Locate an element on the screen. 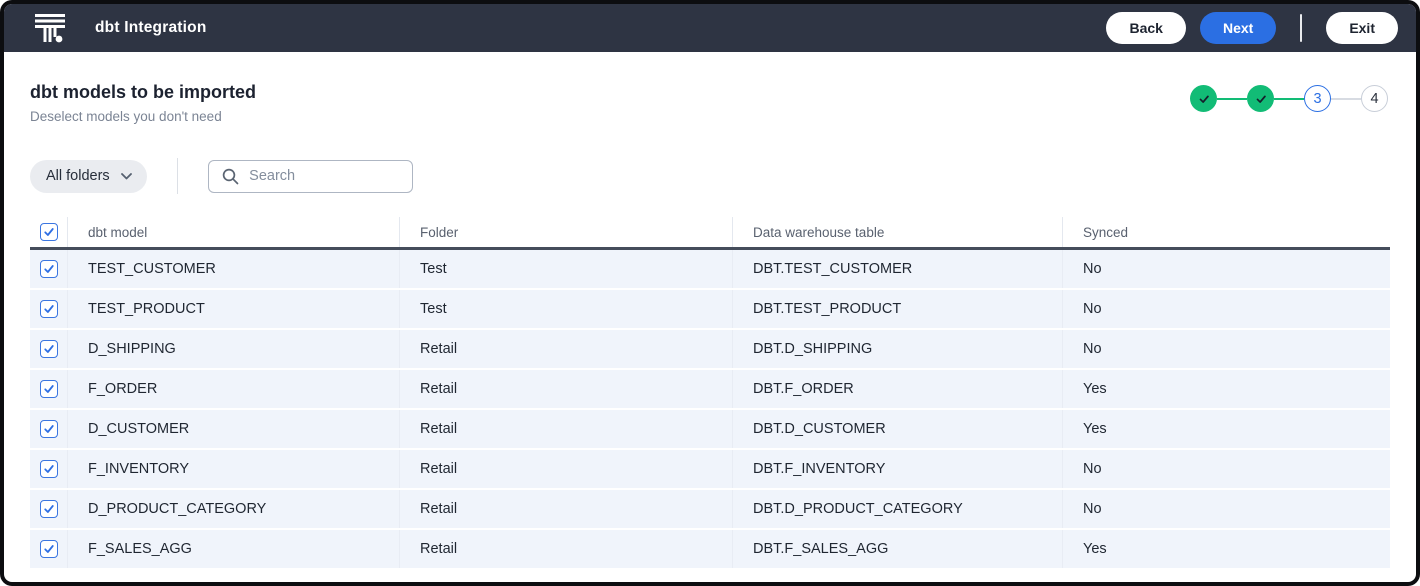 The height and width of the screenshot is (586, 1420). topbar: dbt Integration Back Next Exit is located at coordinates (710, 28).